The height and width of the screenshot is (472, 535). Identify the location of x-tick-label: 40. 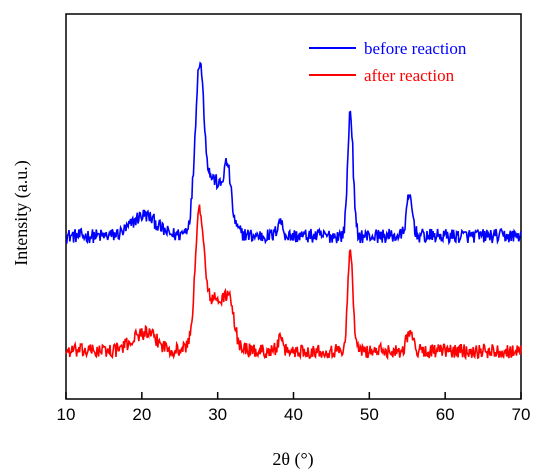
(293, 414).